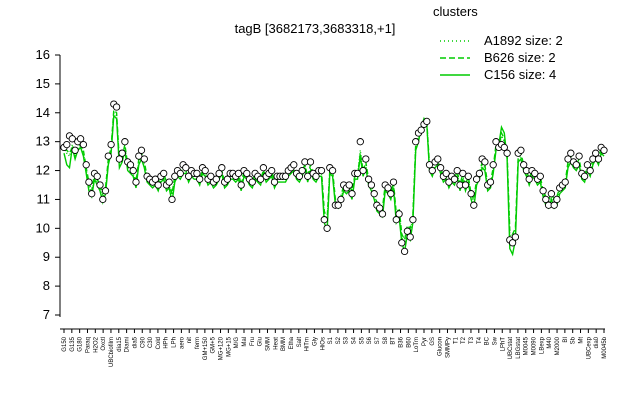  Describe the element at coordinates (472, 340) in the screenshot. I see `x-tick-label: T3` at that location.